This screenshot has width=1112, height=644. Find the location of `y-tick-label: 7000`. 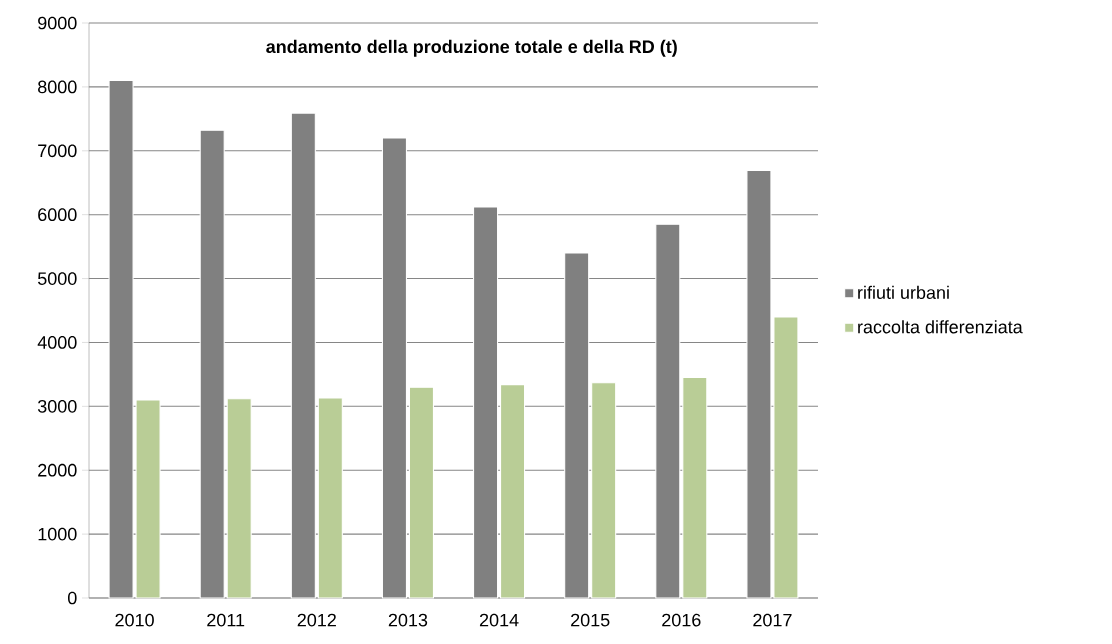

y-tick-label: 7000 is located at coordinates (57, 151).